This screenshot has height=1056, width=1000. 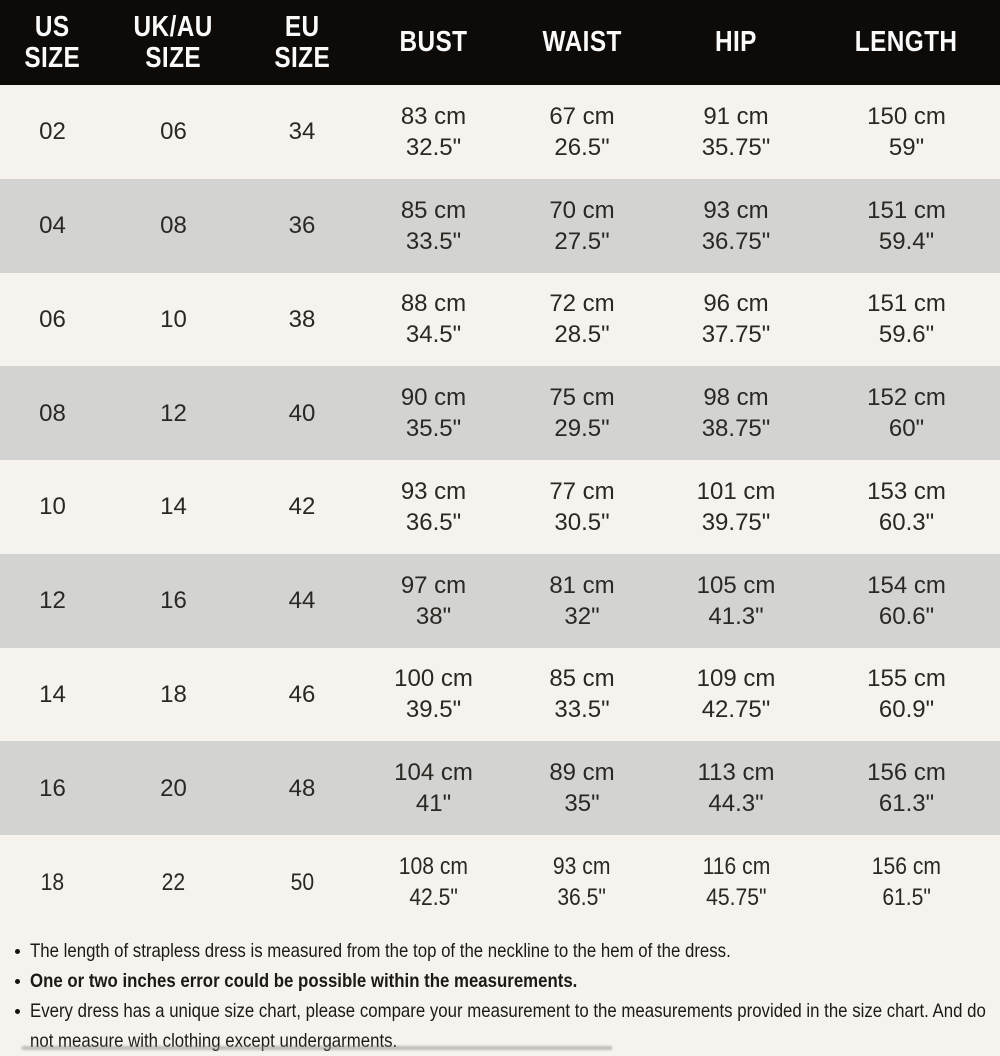 What do you see at coordinates (906, 319) in the screenshot?
I see `table-cell: 151 cm 59.6"` at bounding box center [906, 319].